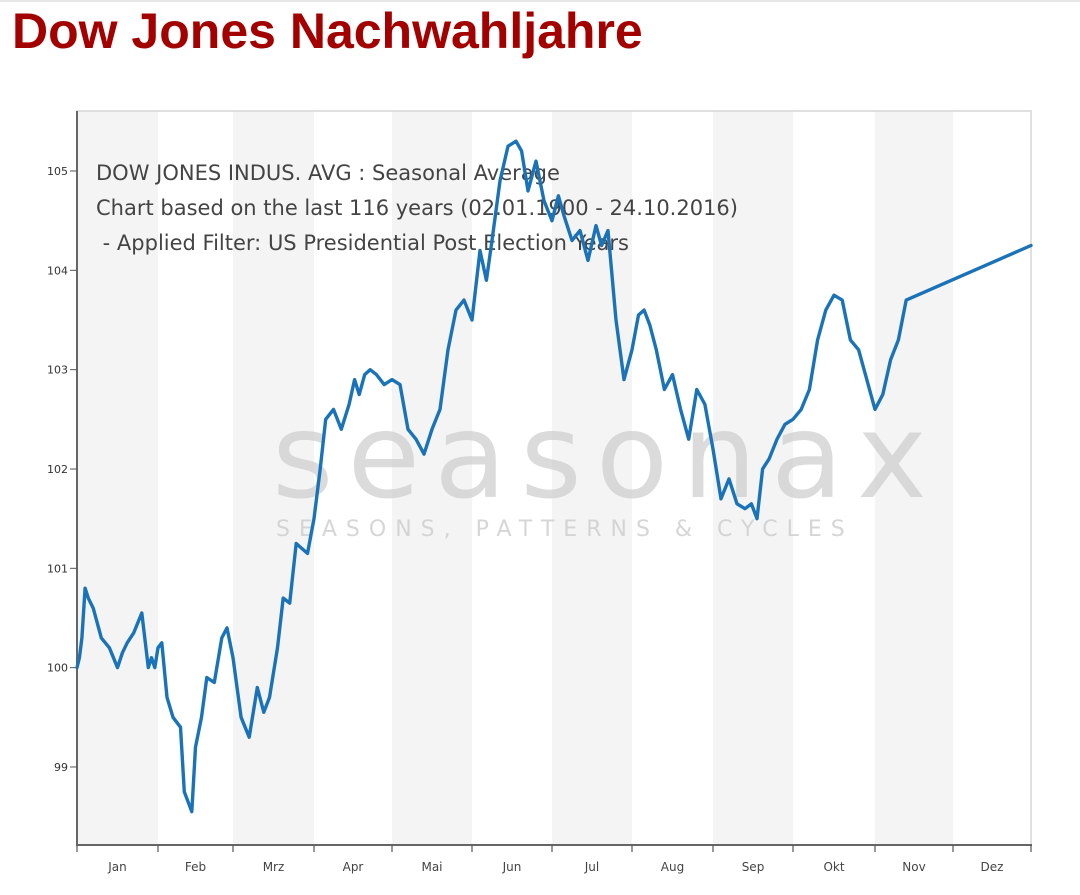 The height and width of the screenshot is (895, 1080). What do you see at coordinates (554, 859) in the screenshot?
I see `x-axis-ticks: Jan Feb Mrz Apr Mai Jun Jul Aug Sep Okt Nov Dez` at bounding box center [554, 859].